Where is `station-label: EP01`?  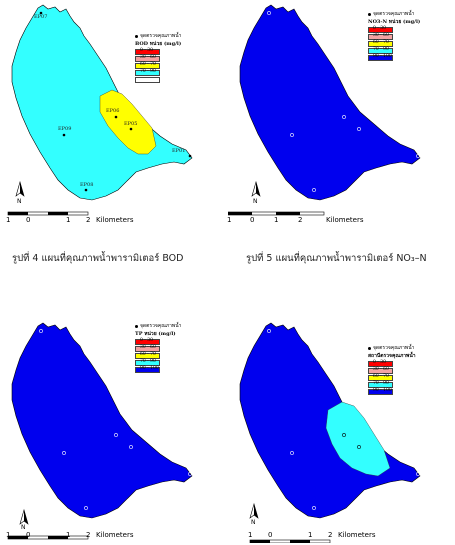
station-label: EP01 is located at coordinates (179, 151).